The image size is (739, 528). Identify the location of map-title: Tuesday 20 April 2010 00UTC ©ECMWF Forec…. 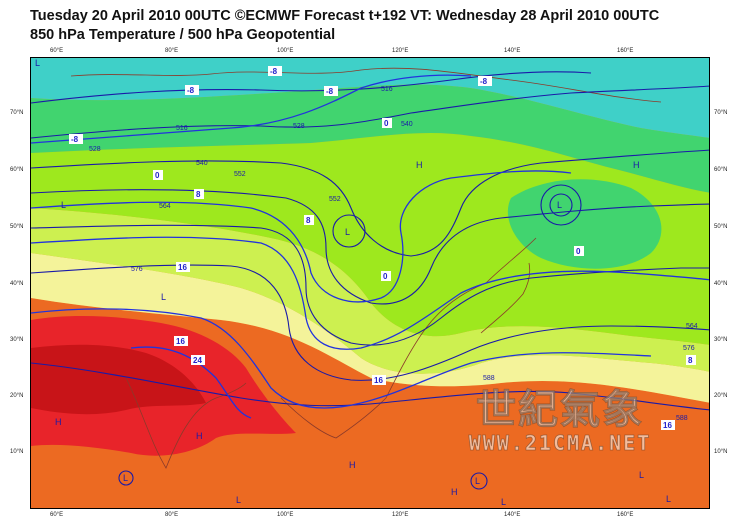
(345, 16).